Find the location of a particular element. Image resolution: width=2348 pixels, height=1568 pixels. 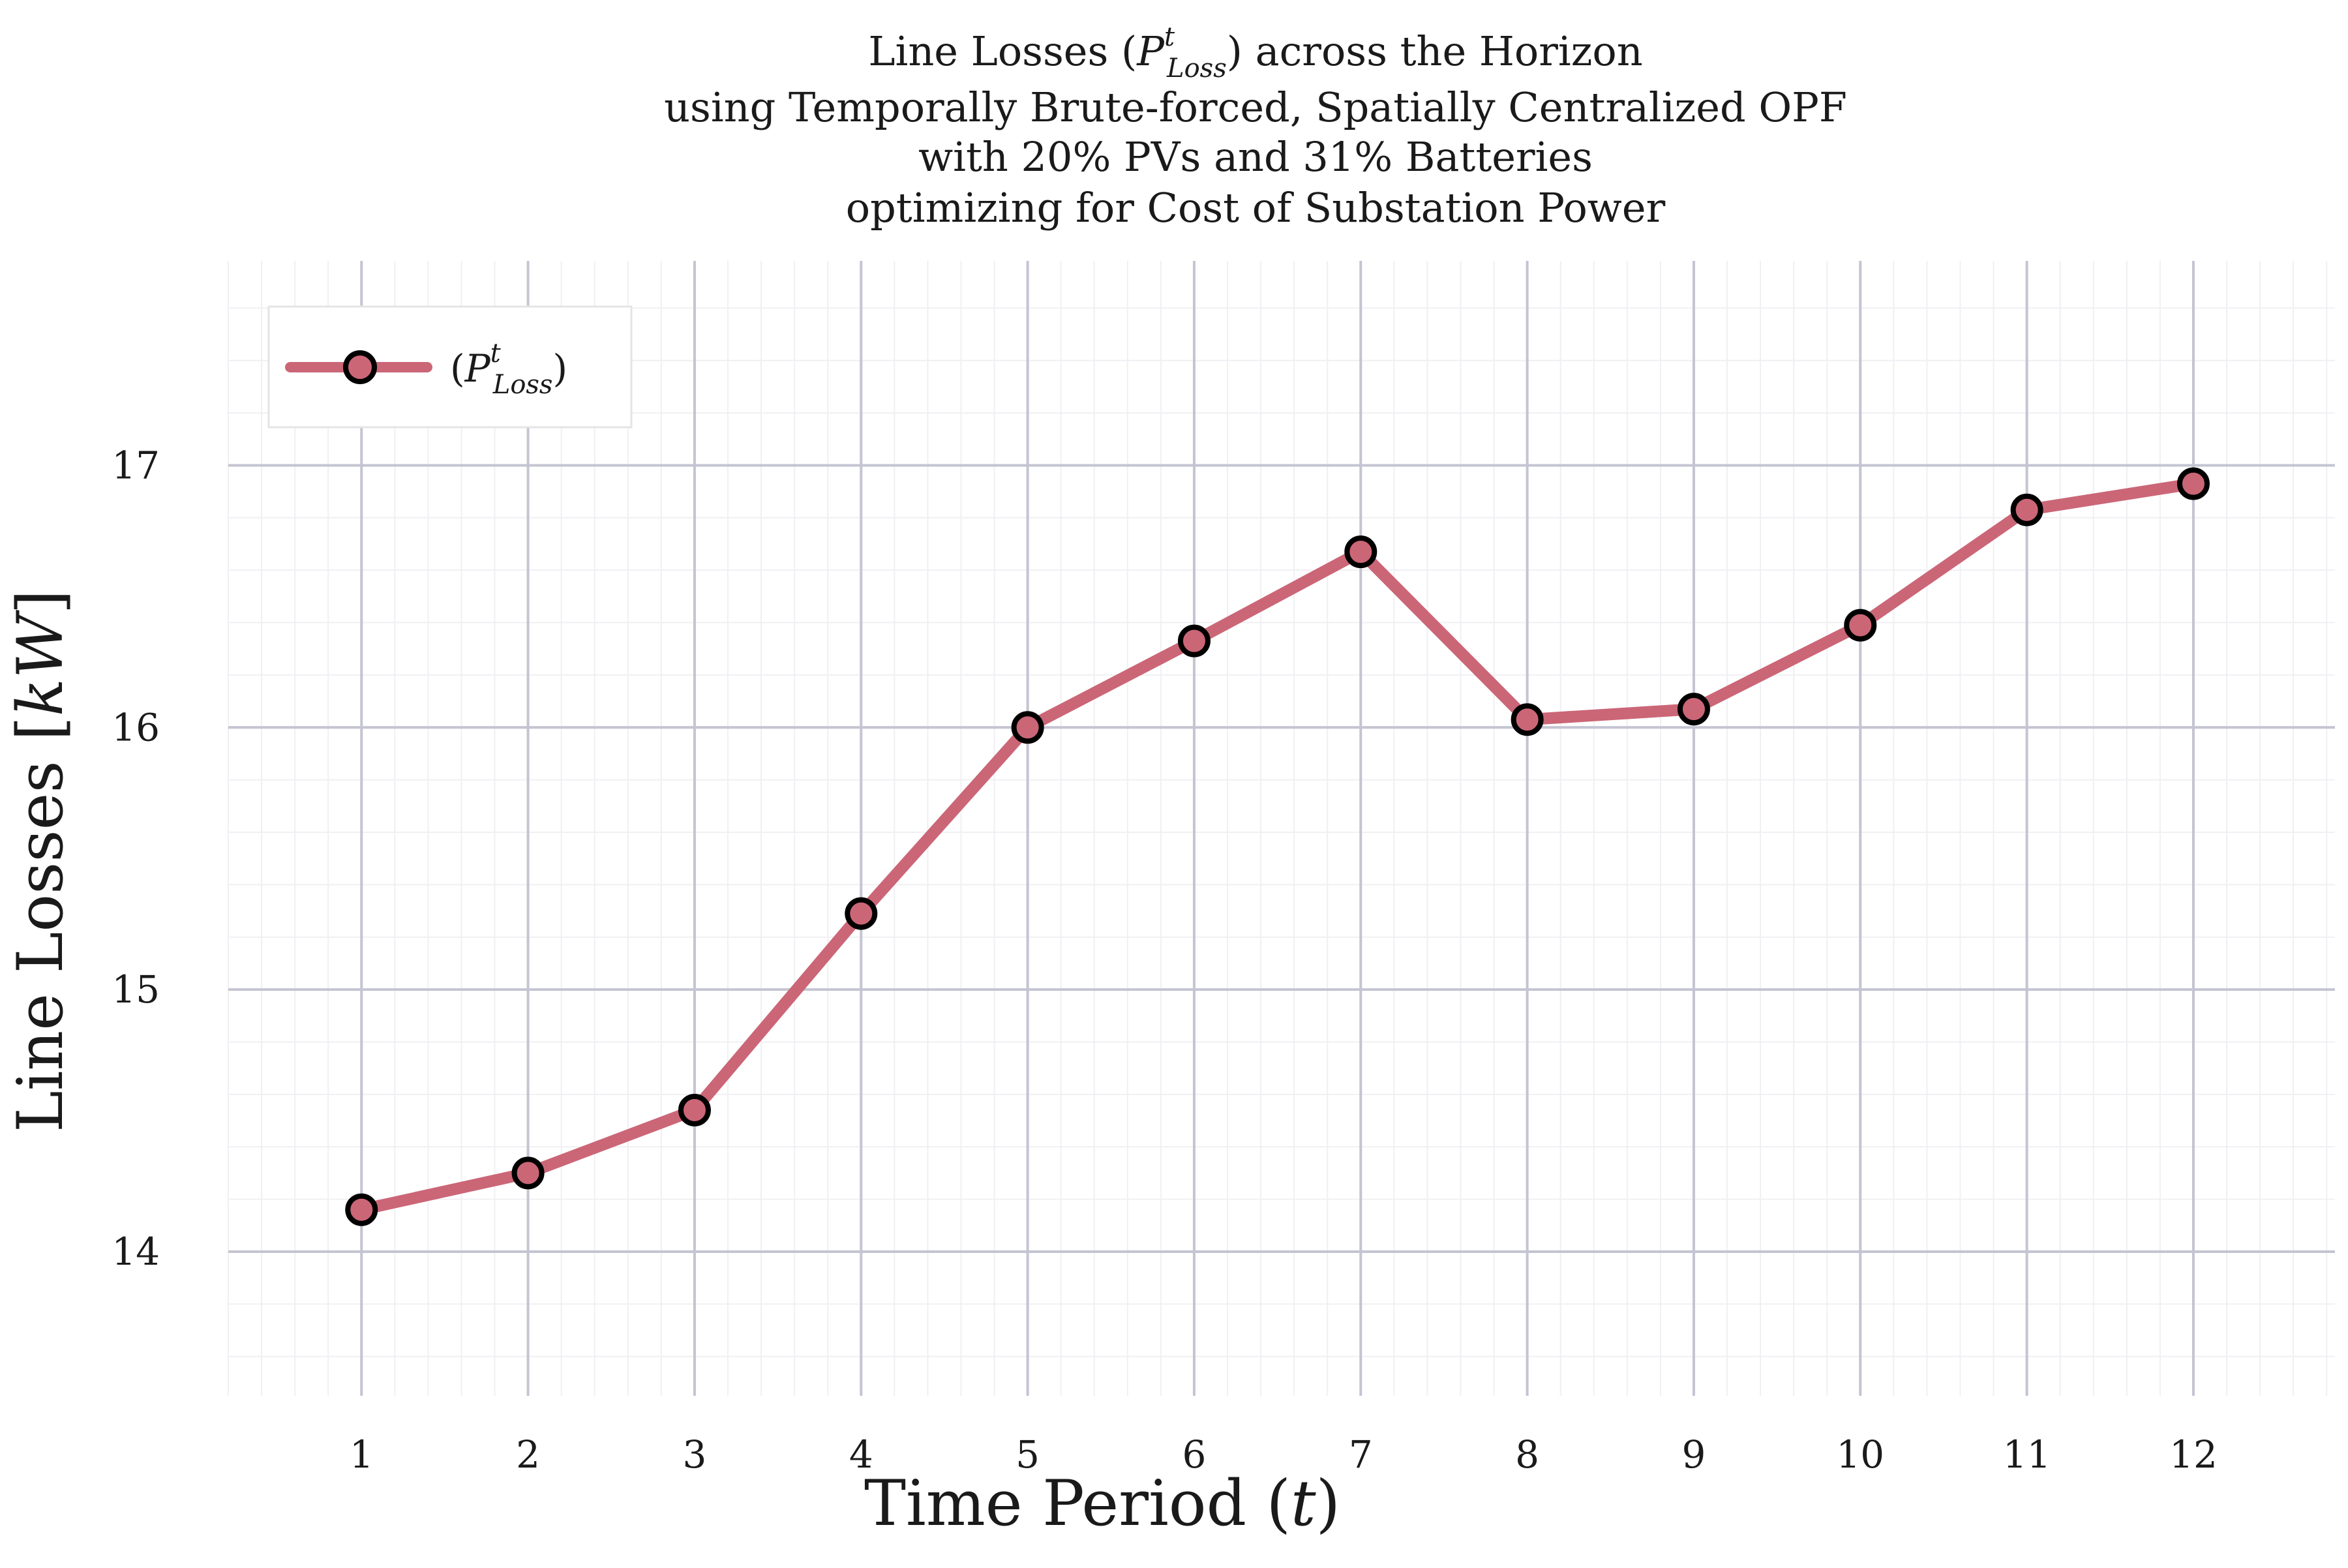

y-tick-label: 16 is located at coordinates (136, 727).